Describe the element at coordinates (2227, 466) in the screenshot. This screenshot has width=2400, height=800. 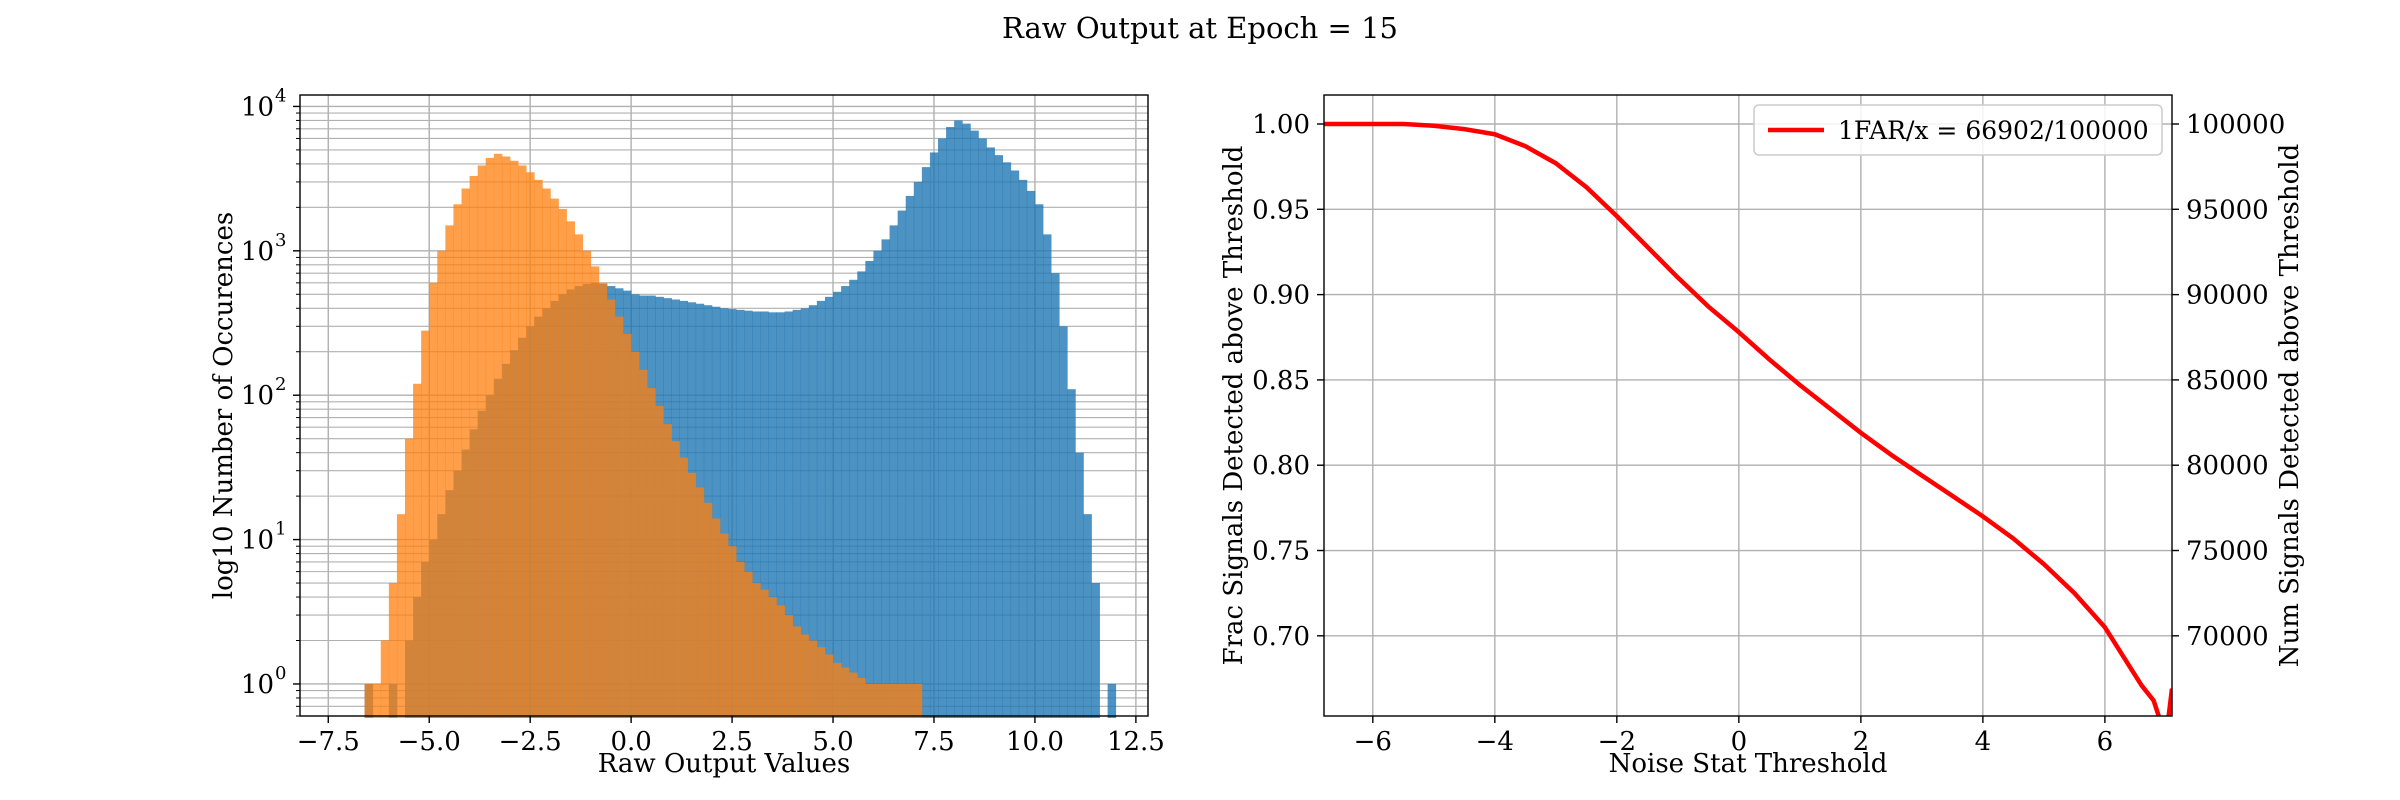
I see `detection-curve-y2-tick-label: 80000` at that location.